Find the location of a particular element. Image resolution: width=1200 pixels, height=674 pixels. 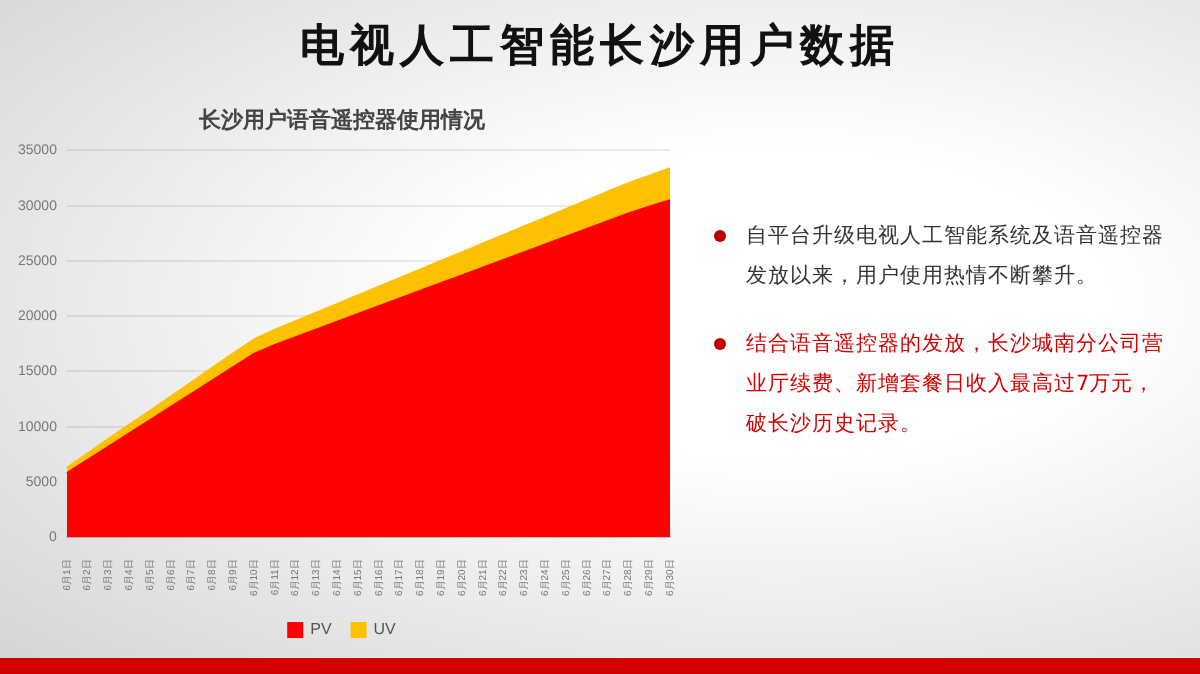

text: 自平台升级电视人工智能系统及语音遥控器发放以来，用户使用热情不断攀升。 is located at coordinates (955, 256).